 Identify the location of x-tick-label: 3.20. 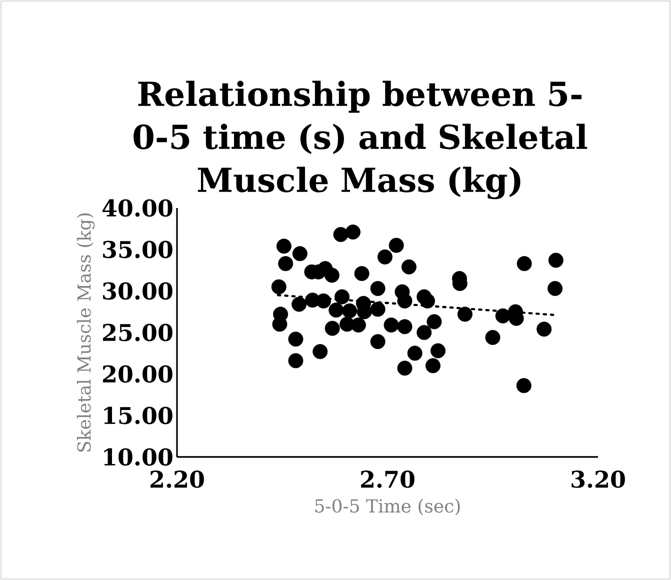
(598, 479).